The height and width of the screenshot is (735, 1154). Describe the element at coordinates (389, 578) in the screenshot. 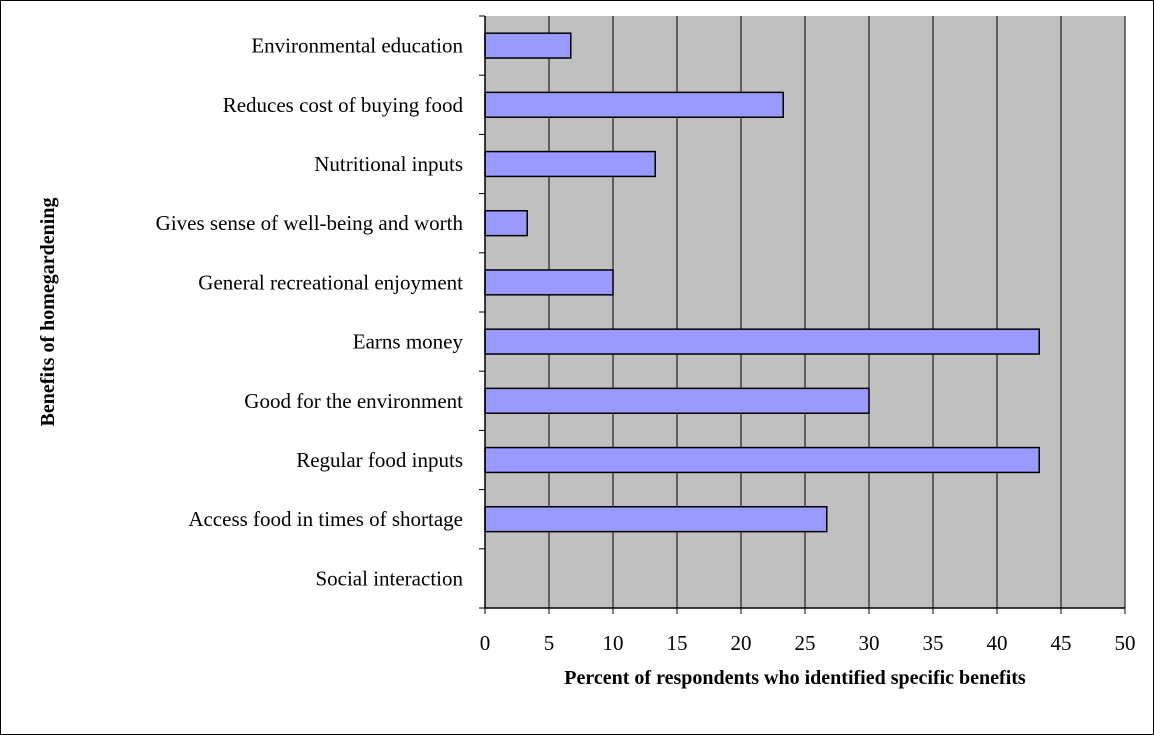

I see `category-label: Social interaction` at that location.